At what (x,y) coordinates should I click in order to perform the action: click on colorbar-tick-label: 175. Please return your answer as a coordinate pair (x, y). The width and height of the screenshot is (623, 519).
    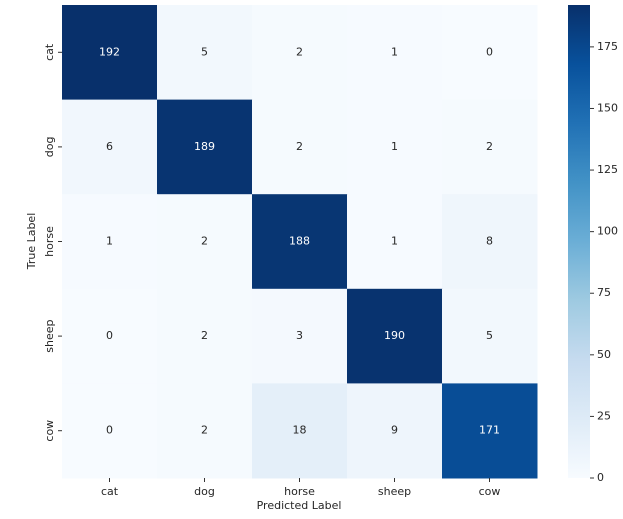
    Looking at the image, I should click on (607, 46).